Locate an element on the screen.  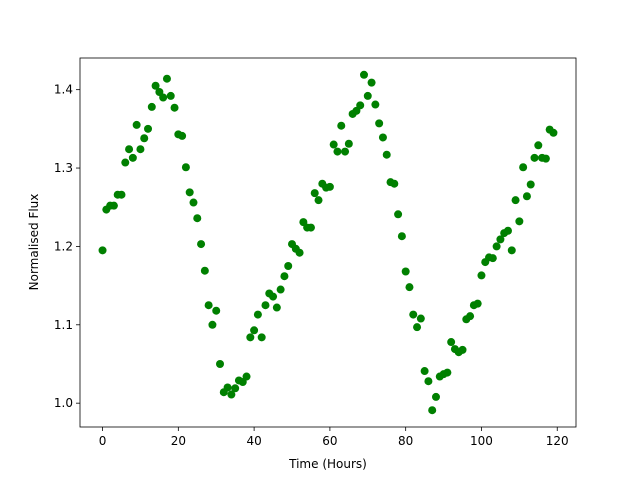
y-tick-label: 1.0 is located at coordinates (63, 403).